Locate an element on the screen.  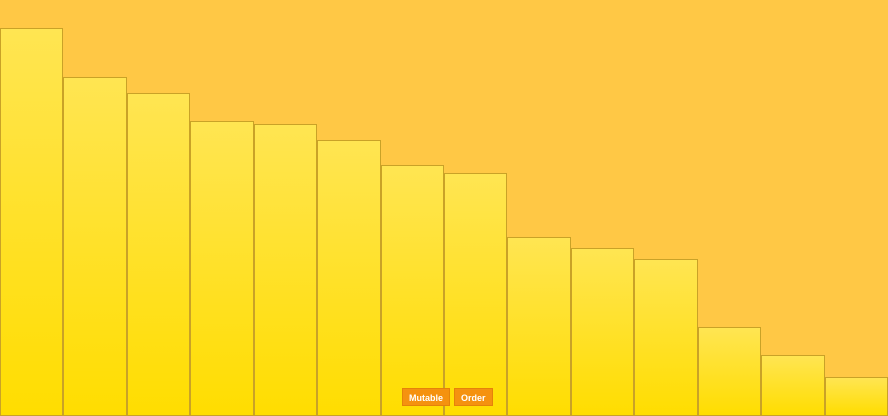
order-button: Order is located at coordinates (473, 397).